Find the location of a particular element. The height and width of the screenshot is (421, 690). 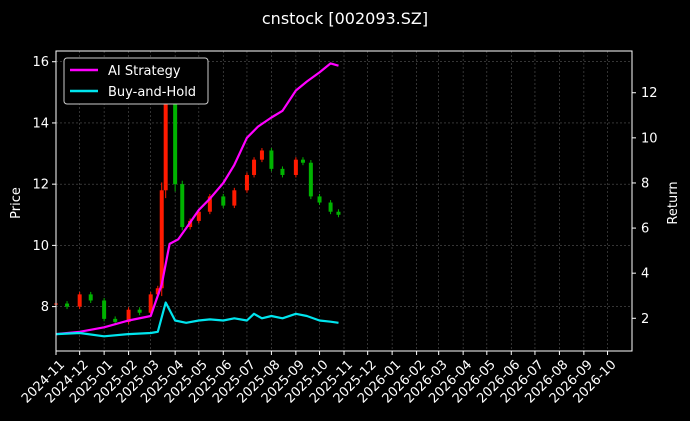

y-tick-label: 8 is located at coordinates (45, 307).